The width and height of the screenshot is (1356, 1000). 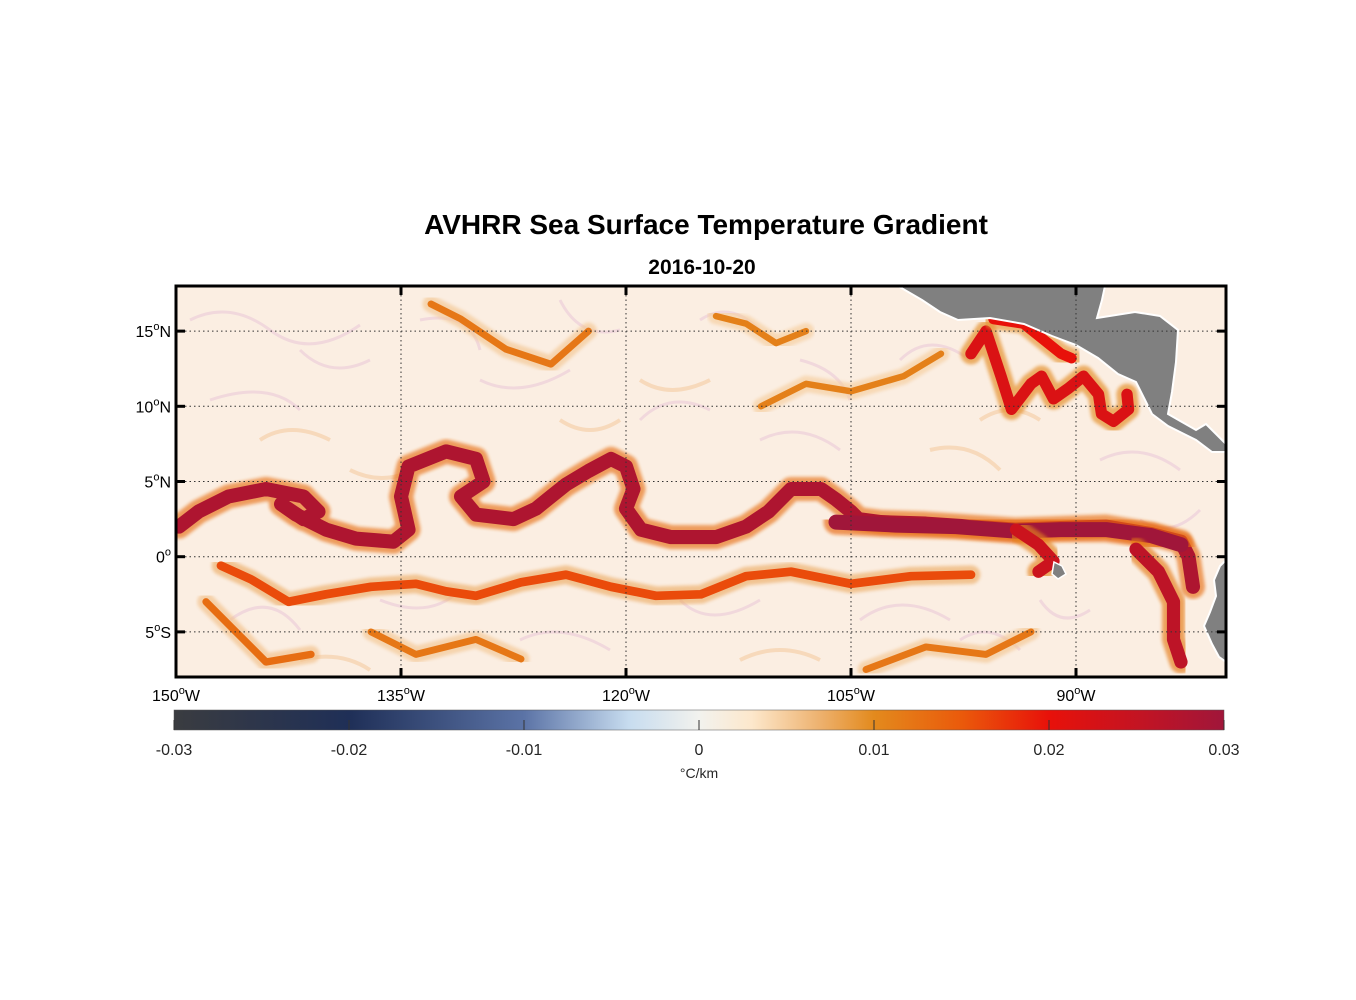 What do you see at coordinates (698, 739) in the screenshot?
I see `colorbar-ticks: -0.03 -0.02 -0.01 0 0.01 0.02 0.03` at bounding box center [698, 739].